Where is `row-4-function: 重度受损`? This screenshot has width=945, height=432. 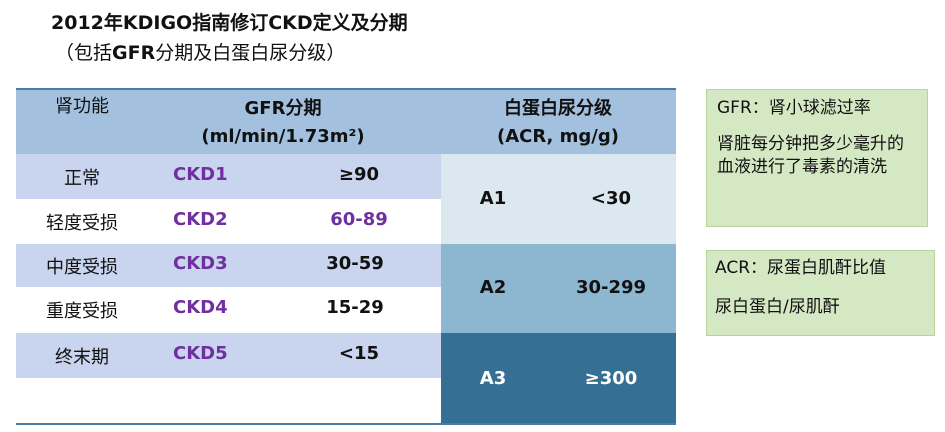
row-4-function: 重度受损 is located at coordinates (82, 311).